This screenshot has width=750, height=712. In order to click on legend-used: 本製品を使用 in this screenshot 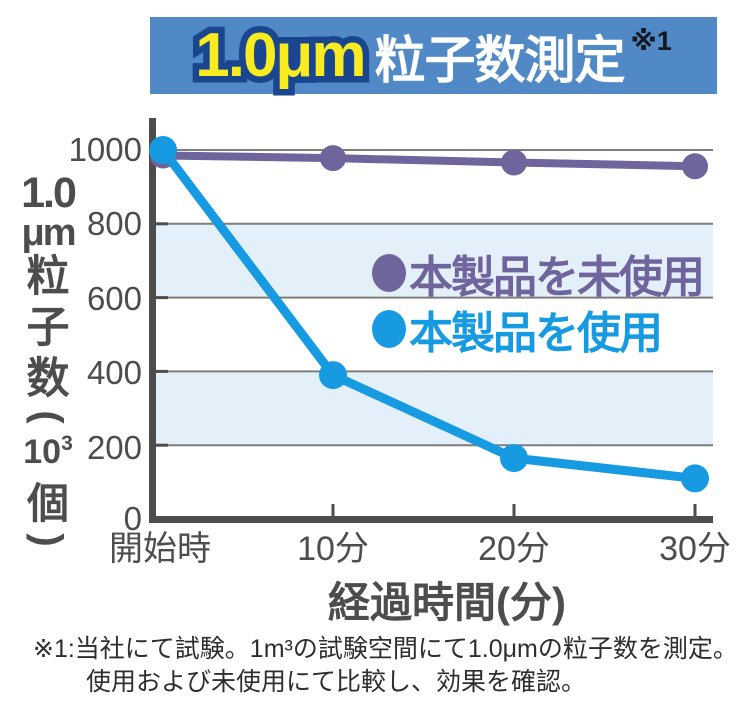, I will do `click(517, 329)`.